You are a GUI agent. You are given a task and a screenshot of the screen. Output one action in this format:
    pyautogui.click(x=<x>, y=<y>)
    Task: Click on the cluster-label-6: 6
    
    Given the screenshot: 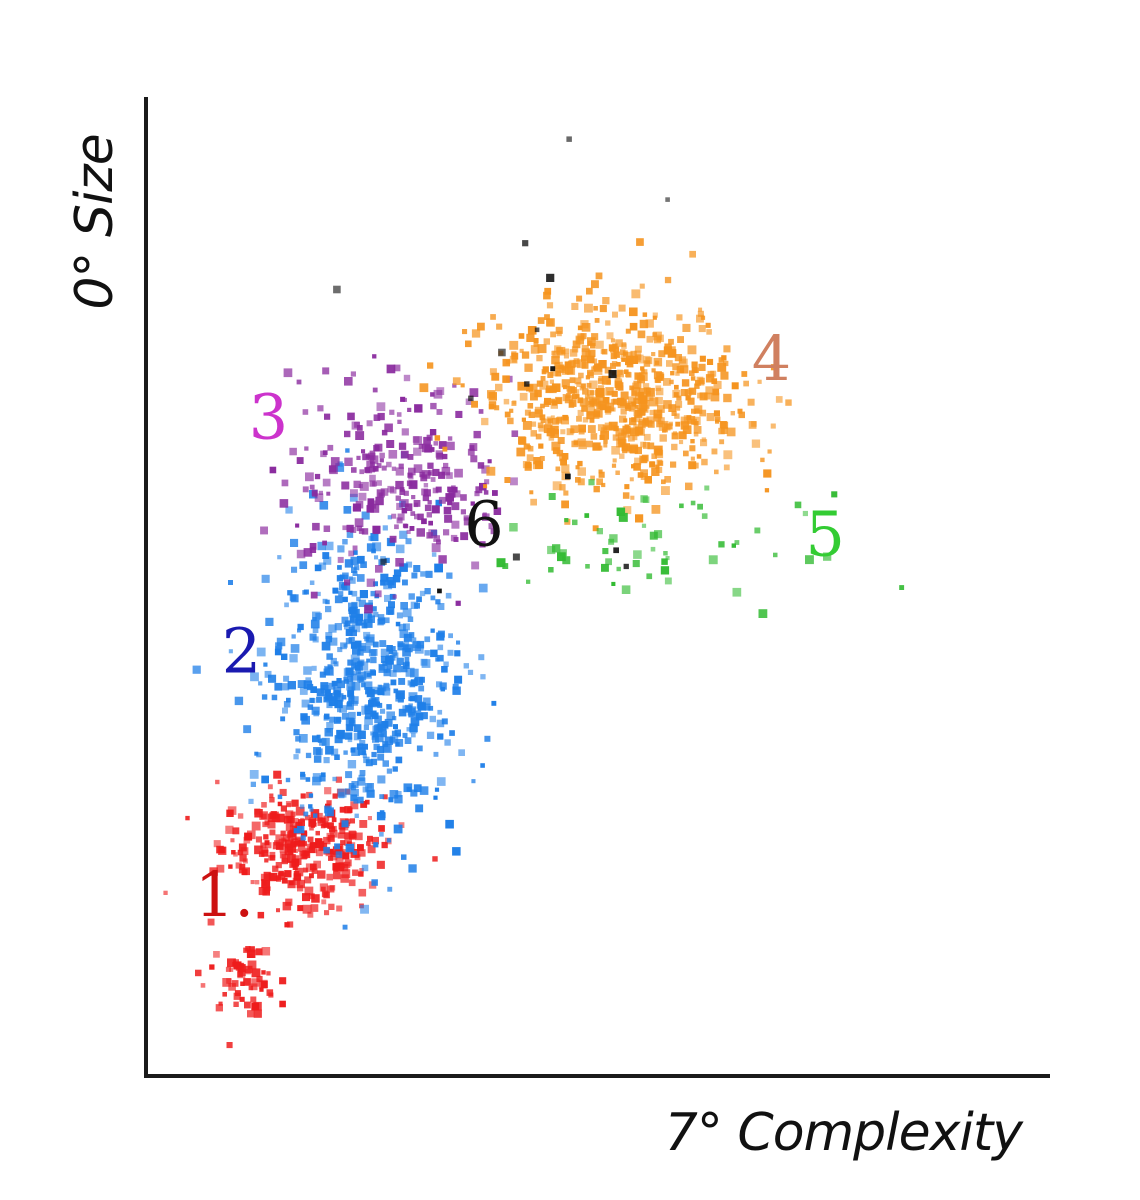 What is the action you would take?
    pyautogui.click(x=483, y=524)
    